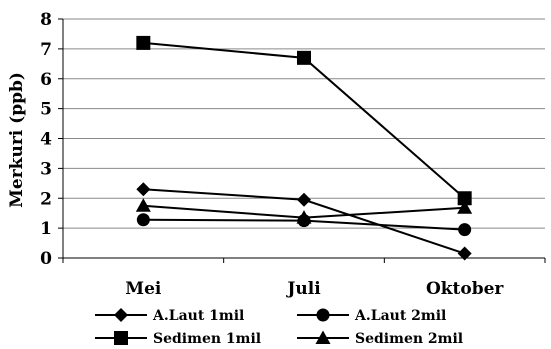 The width and height of the screenshot is (551, 349). Describe the element at coordinates (207, 339) in the screenshot. I see `legend-label: Sedimen 1mil` at that location.